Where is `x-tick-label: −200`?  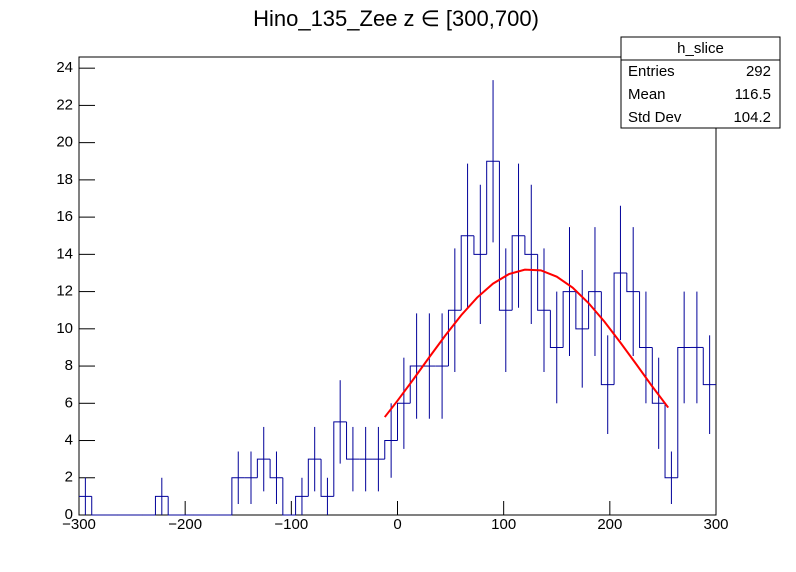
x-tick-label: −200 is located at coordinates (185, 524).